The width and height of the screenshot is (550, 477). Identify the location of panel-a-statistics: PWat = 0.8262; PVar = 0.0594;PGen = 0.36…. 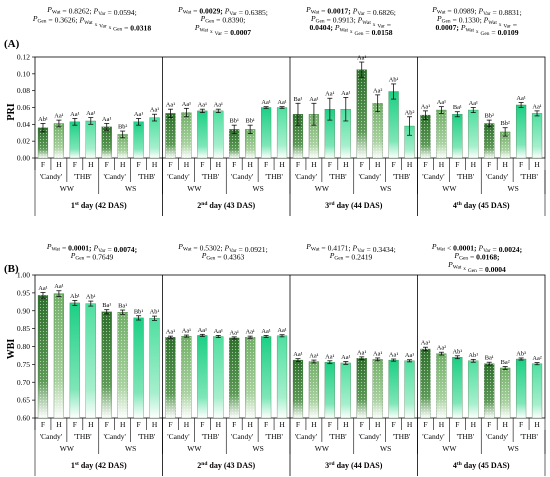
(277, 21).